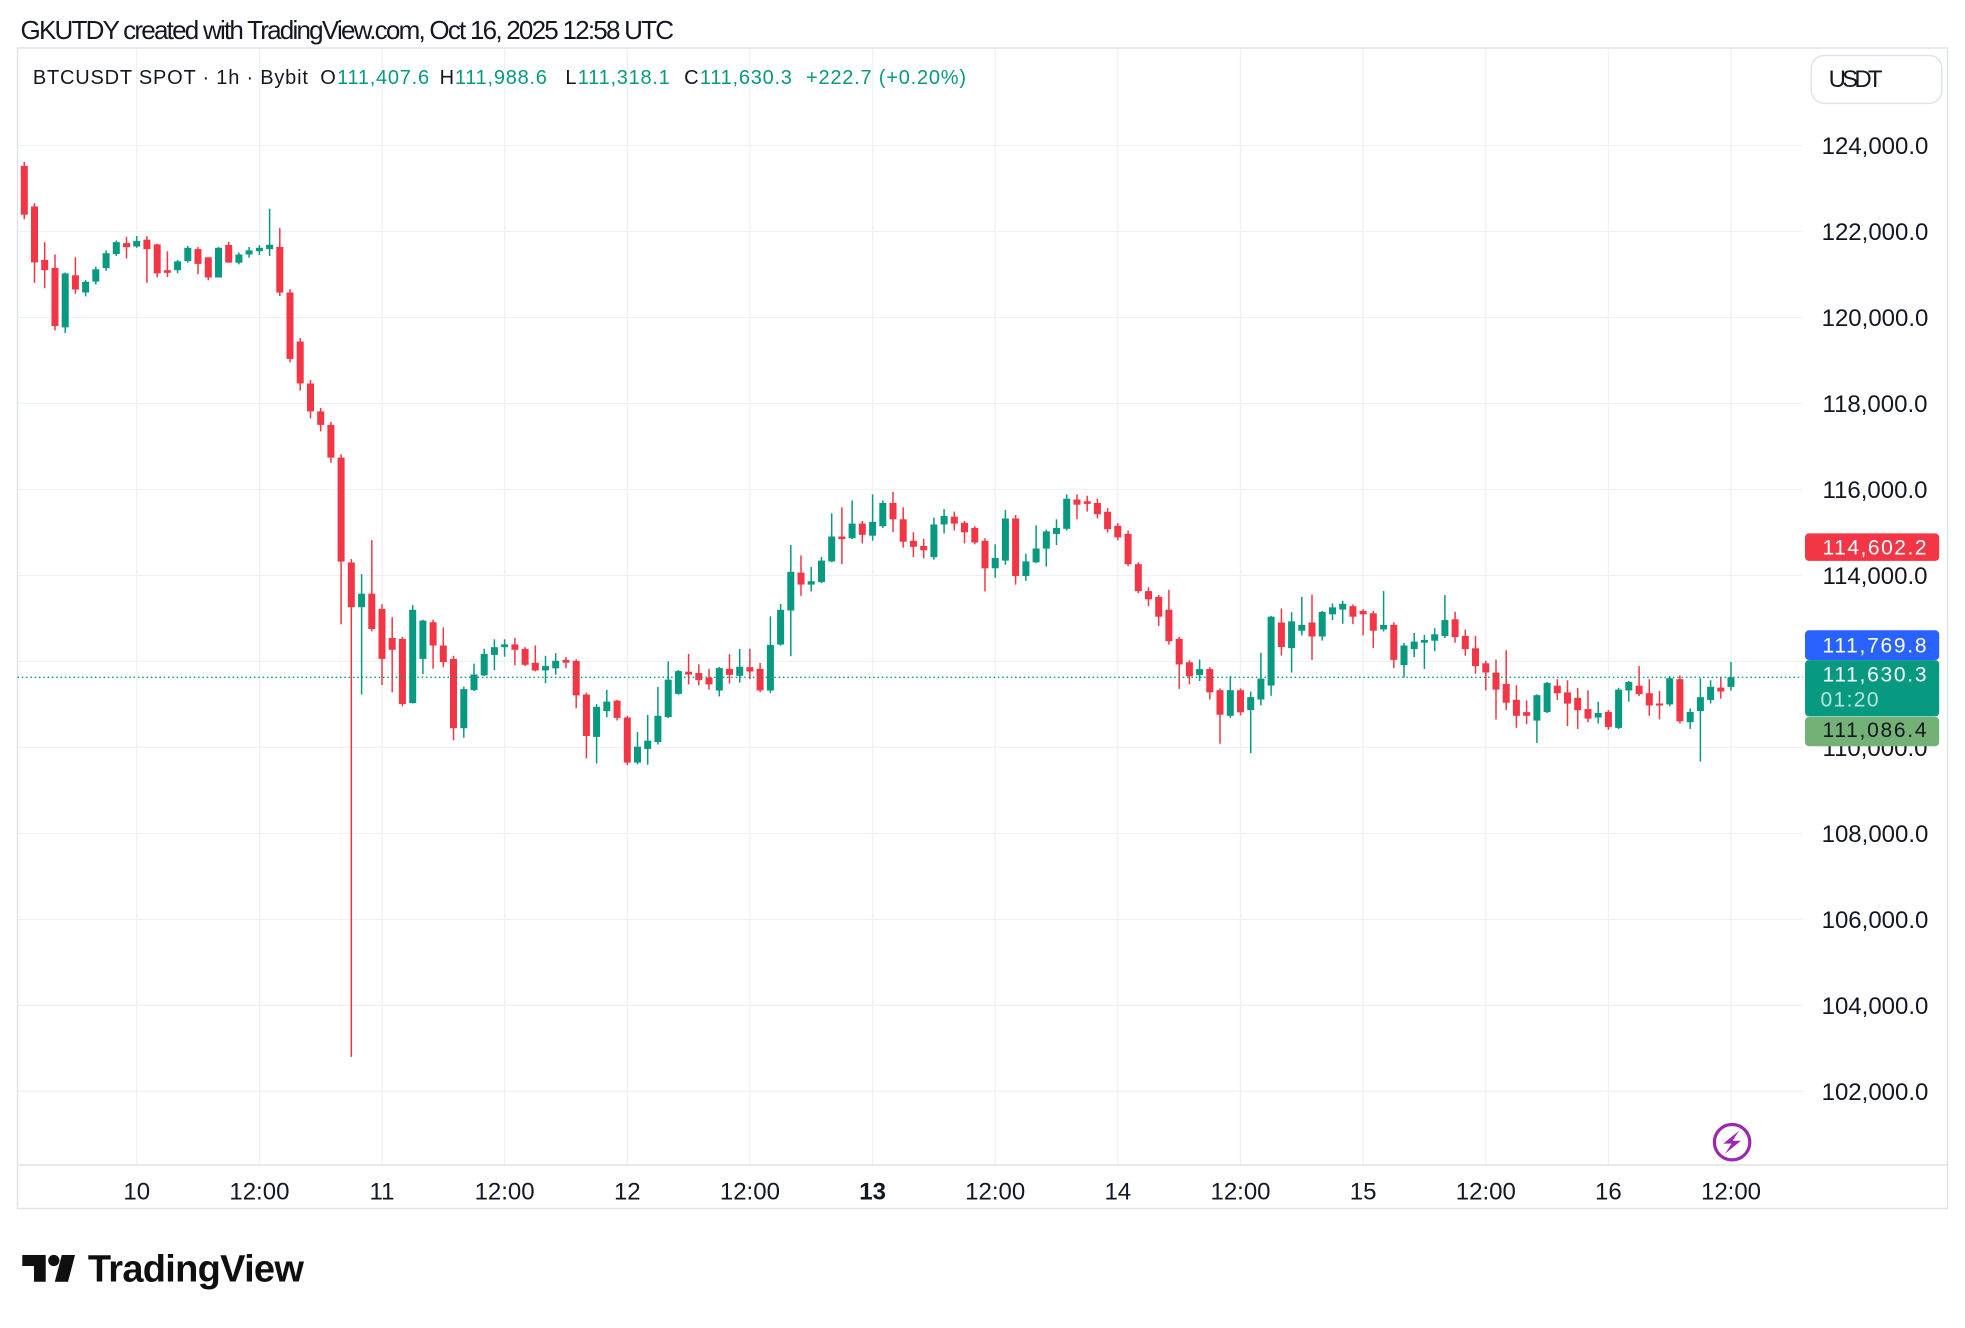 The width and height of the screenshot is (1965, 1328). I want to click on svg-text: 122,000.0, so click(1875, 232).